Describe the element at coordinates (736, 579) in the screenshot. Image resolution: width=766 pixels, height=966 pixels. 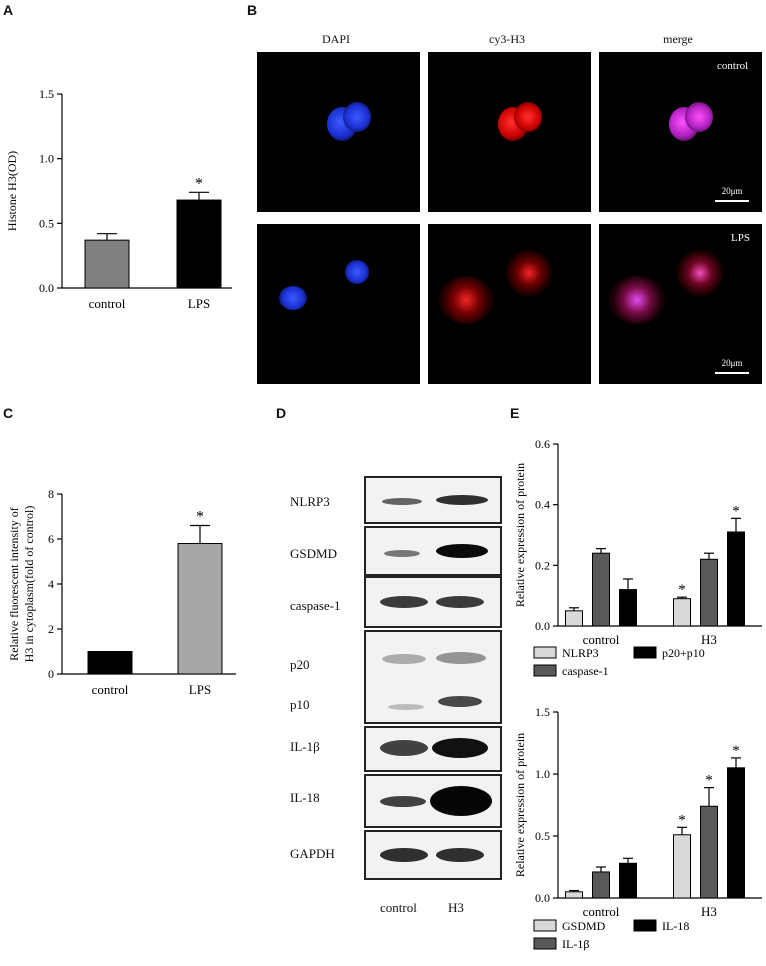
I see `bar-p20-p10-h3` at that location.